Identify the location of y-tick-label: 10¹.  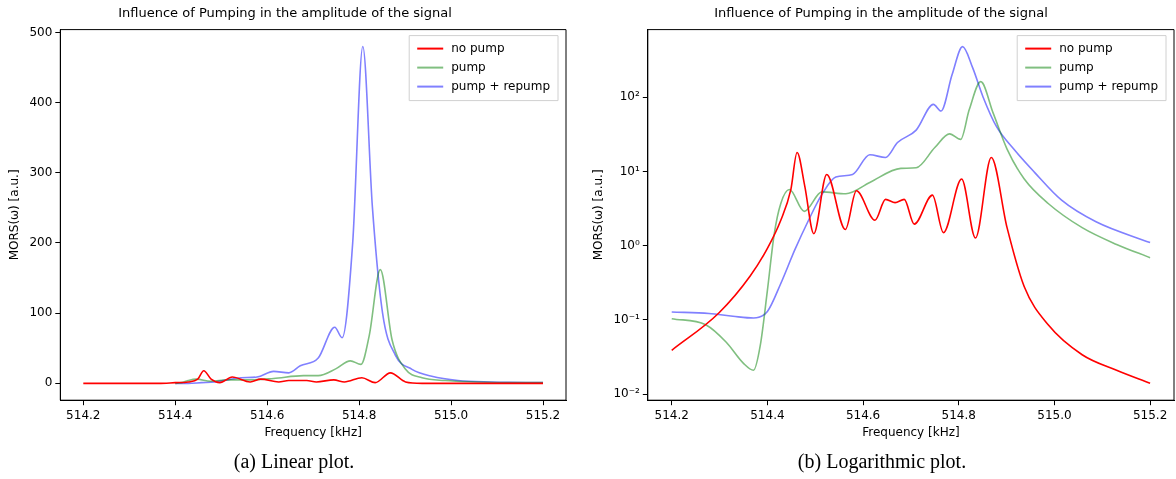
(629, 170).